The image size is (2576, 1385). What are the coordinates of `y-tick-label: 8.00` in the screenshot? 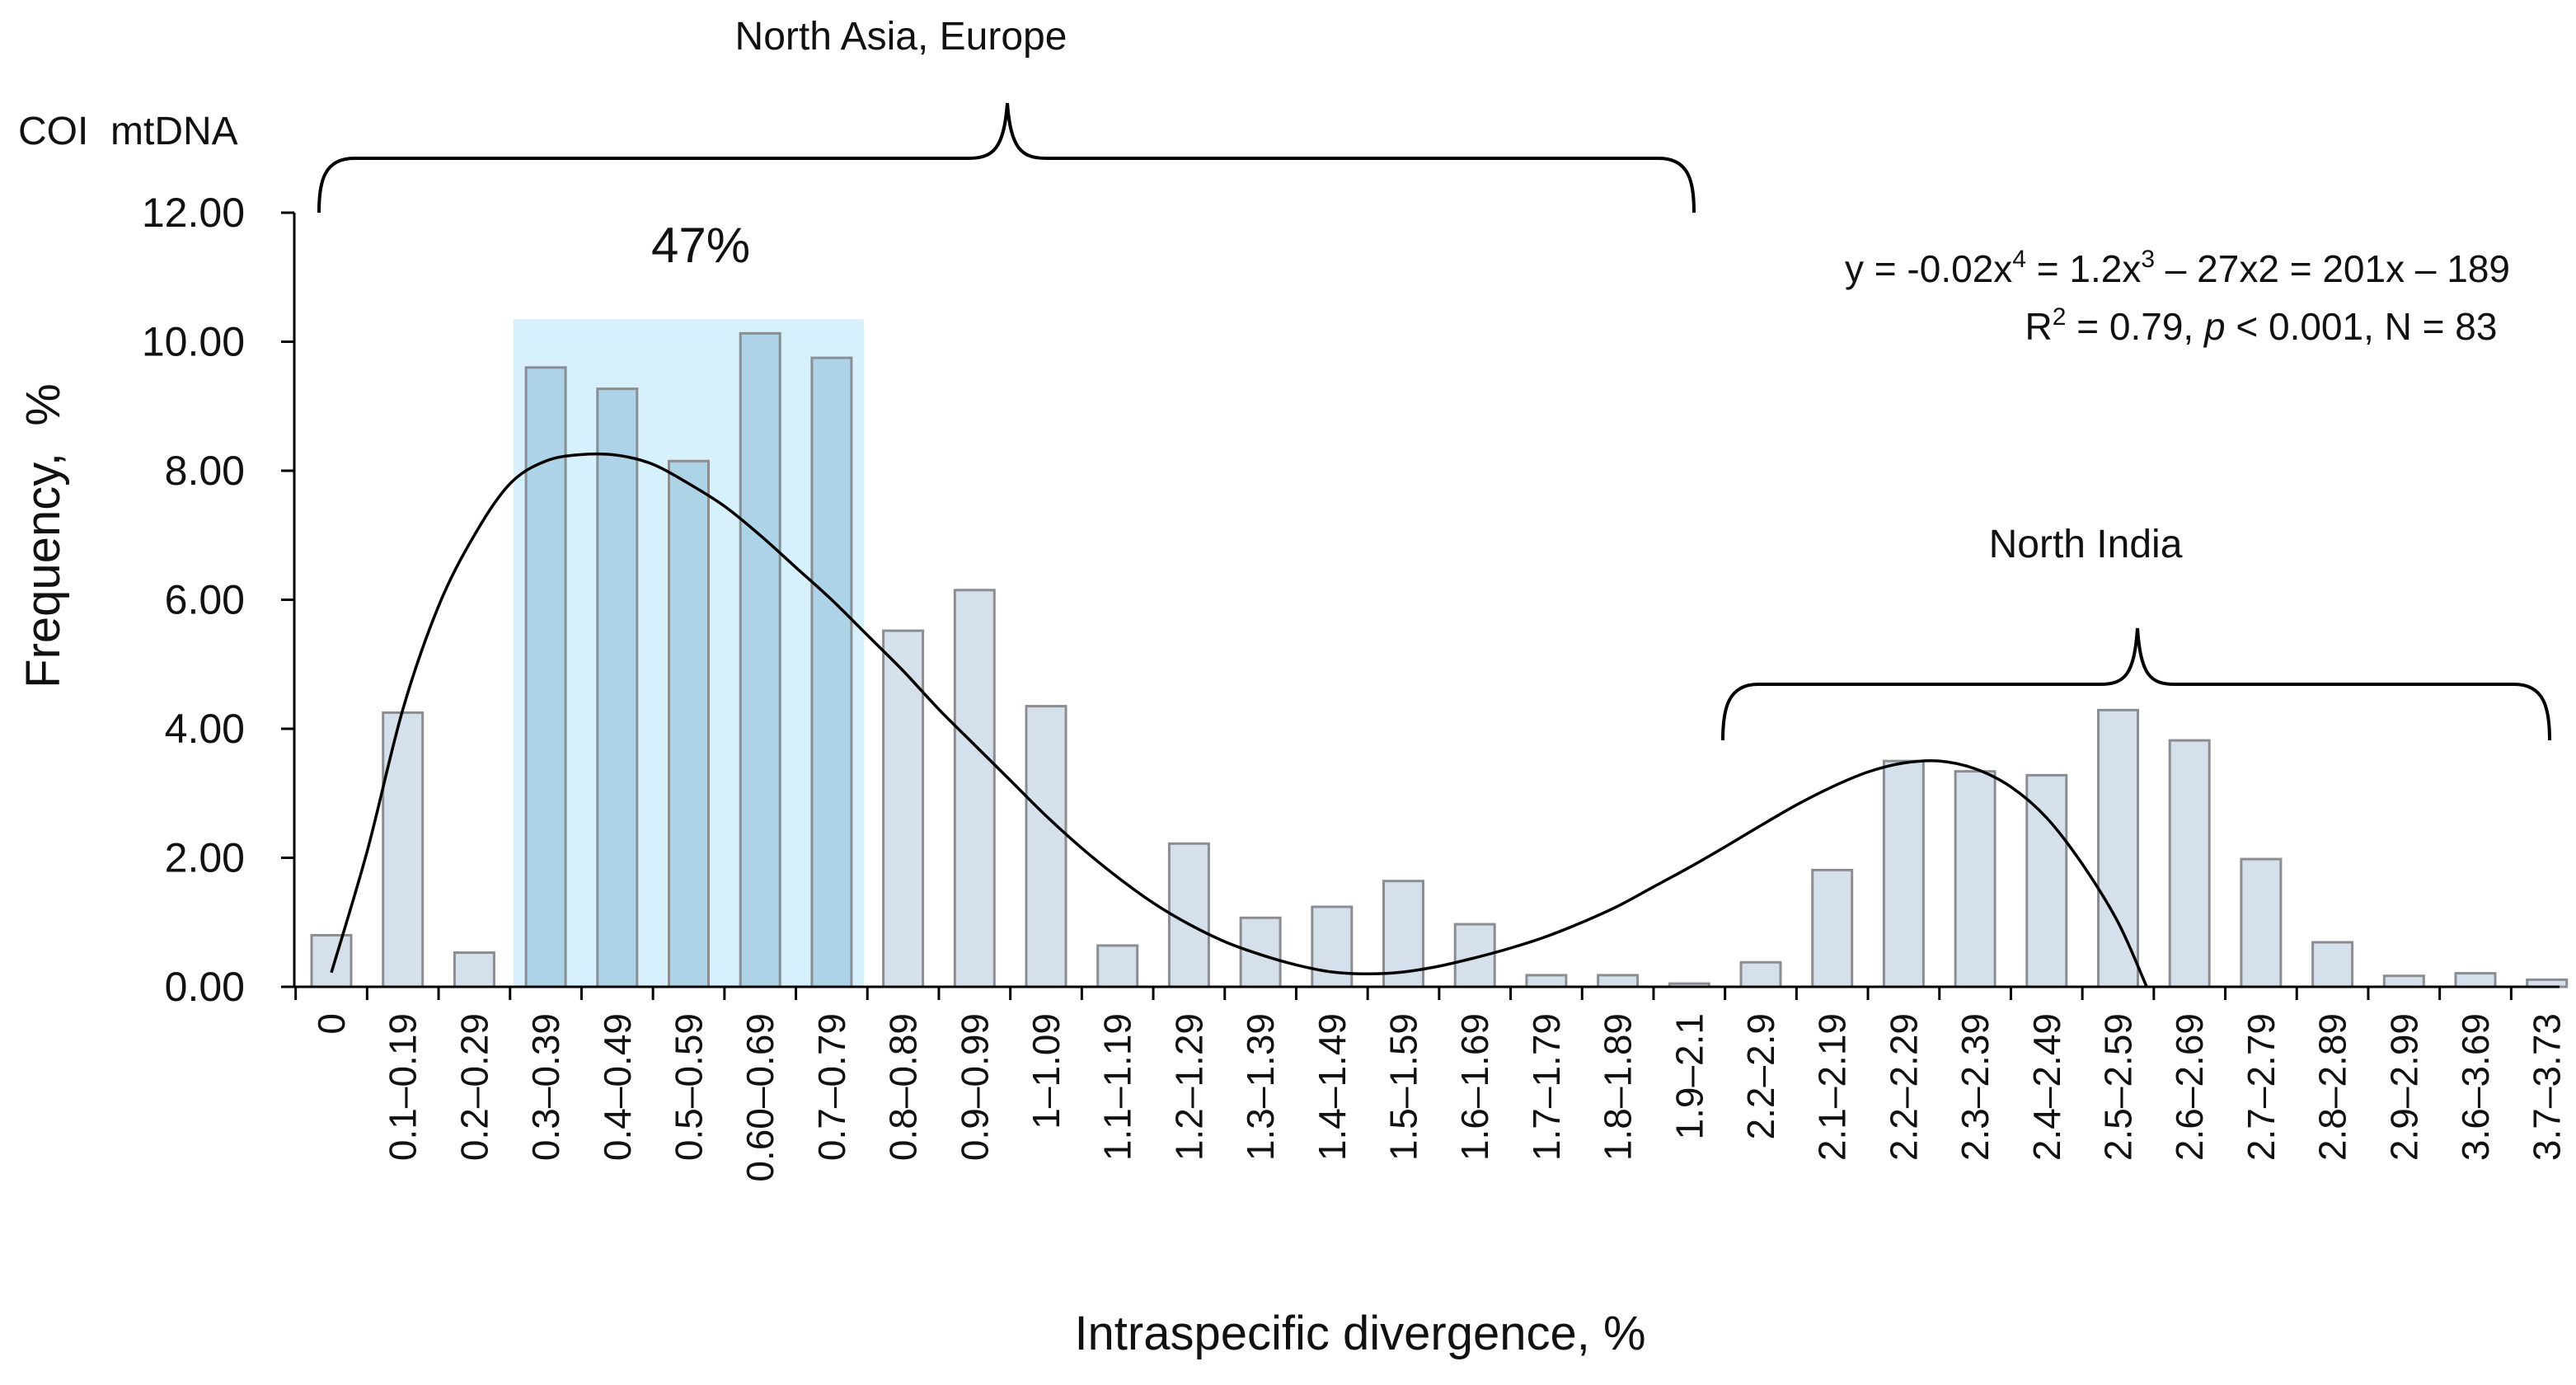 It's located at (205, 471).